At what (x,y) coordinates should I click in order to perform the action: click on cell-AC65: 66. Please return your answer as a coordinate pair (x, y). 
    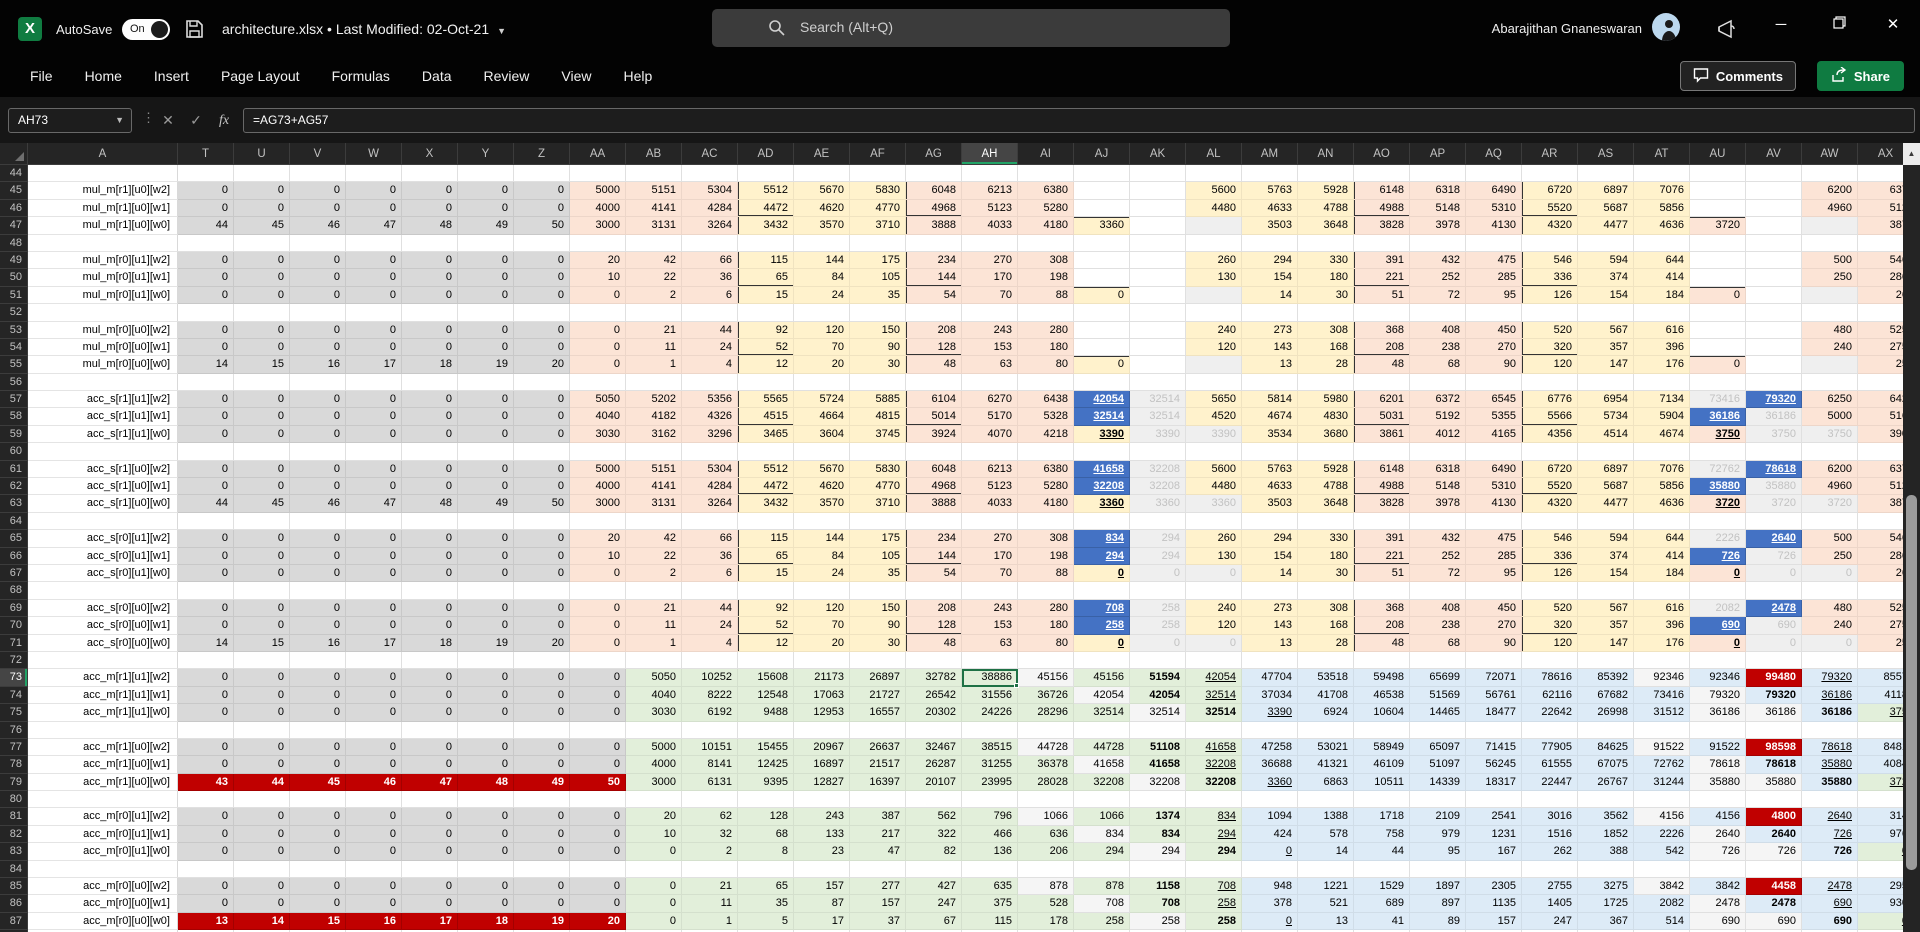
    Looking at the image, I should click on (710, 539).